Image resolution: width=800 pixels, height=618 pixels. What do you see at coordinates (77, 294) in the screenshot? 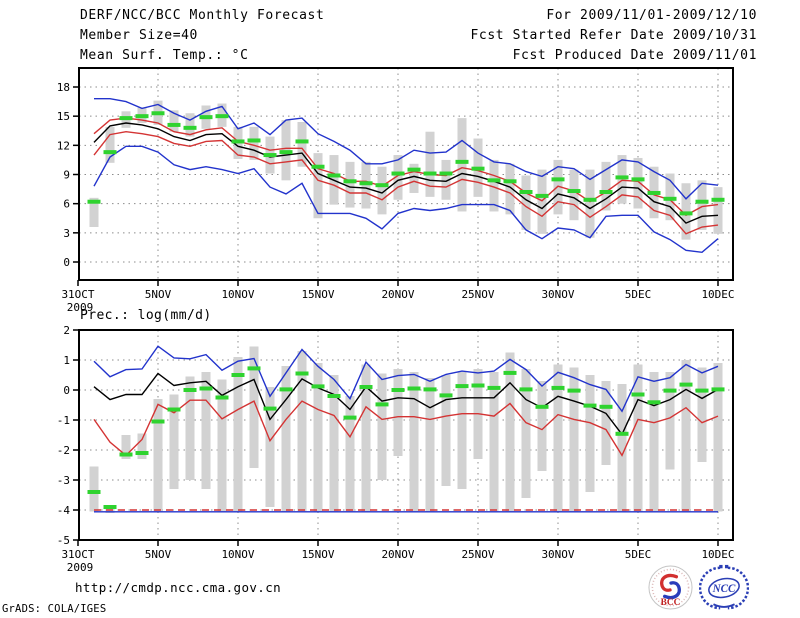
I see `x-tick-label: 31OCT` at bounding box center [77, 294].